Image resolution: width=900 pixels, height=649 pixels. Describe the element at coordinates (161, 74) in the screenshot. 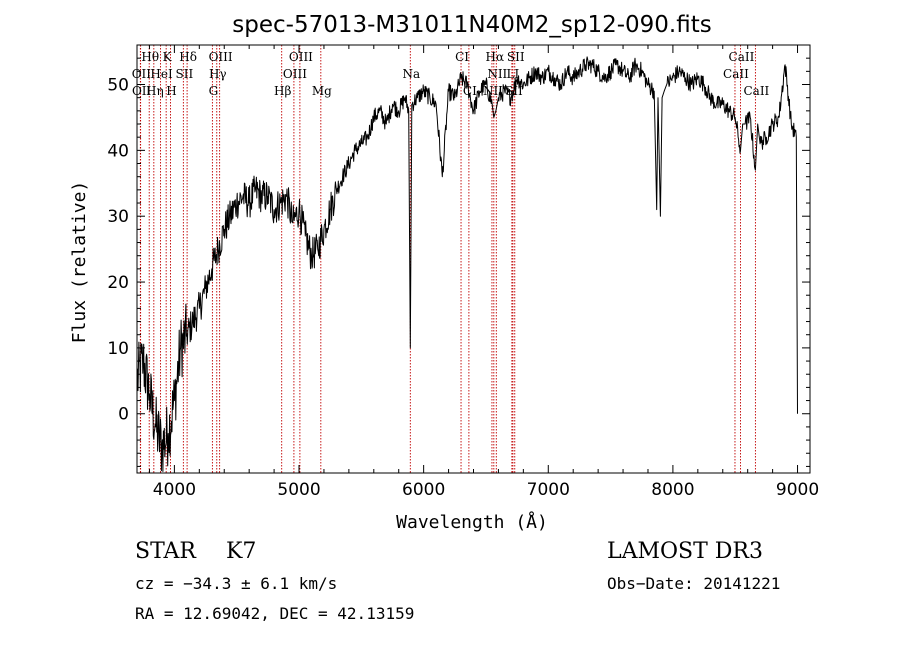

I see `line-marker-label-10: HeI` at that location.